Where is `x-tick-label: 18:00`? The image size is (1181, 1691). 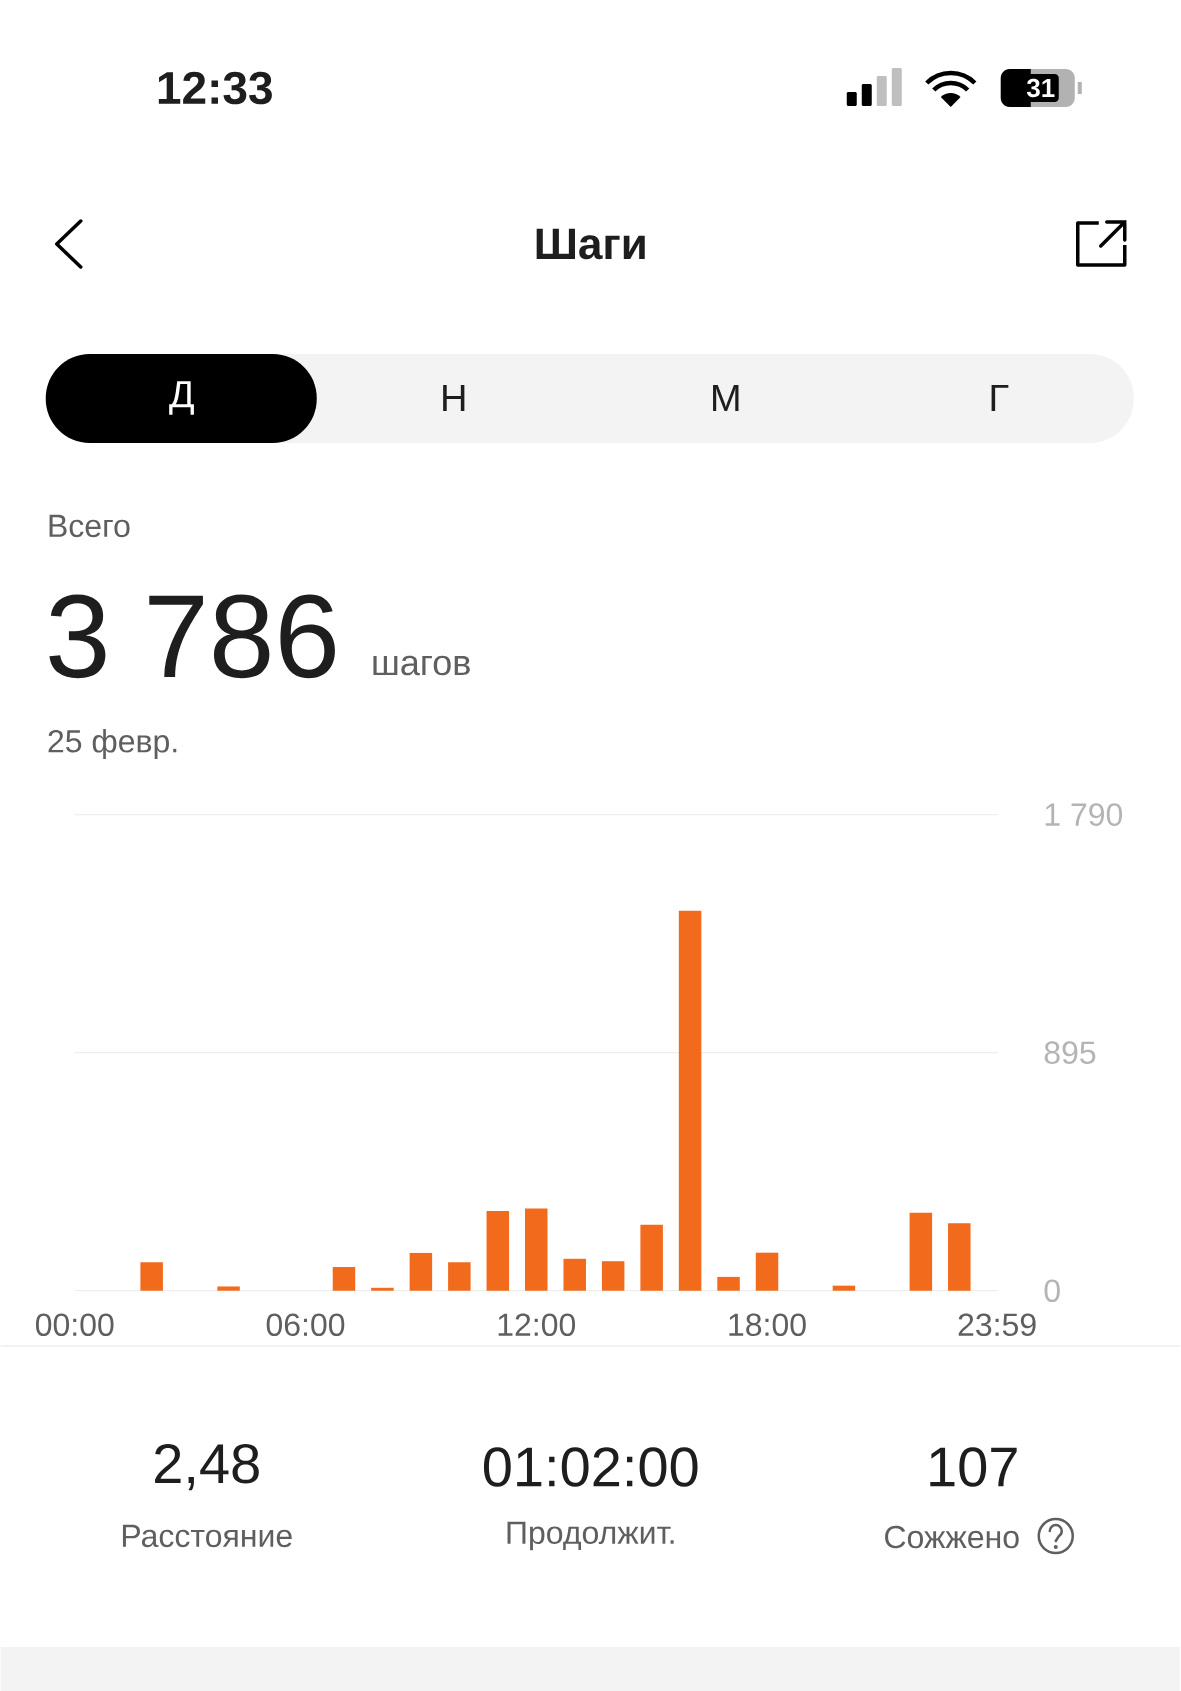
x-tick-label: 18:00 is located at coordinates (768, 1325).